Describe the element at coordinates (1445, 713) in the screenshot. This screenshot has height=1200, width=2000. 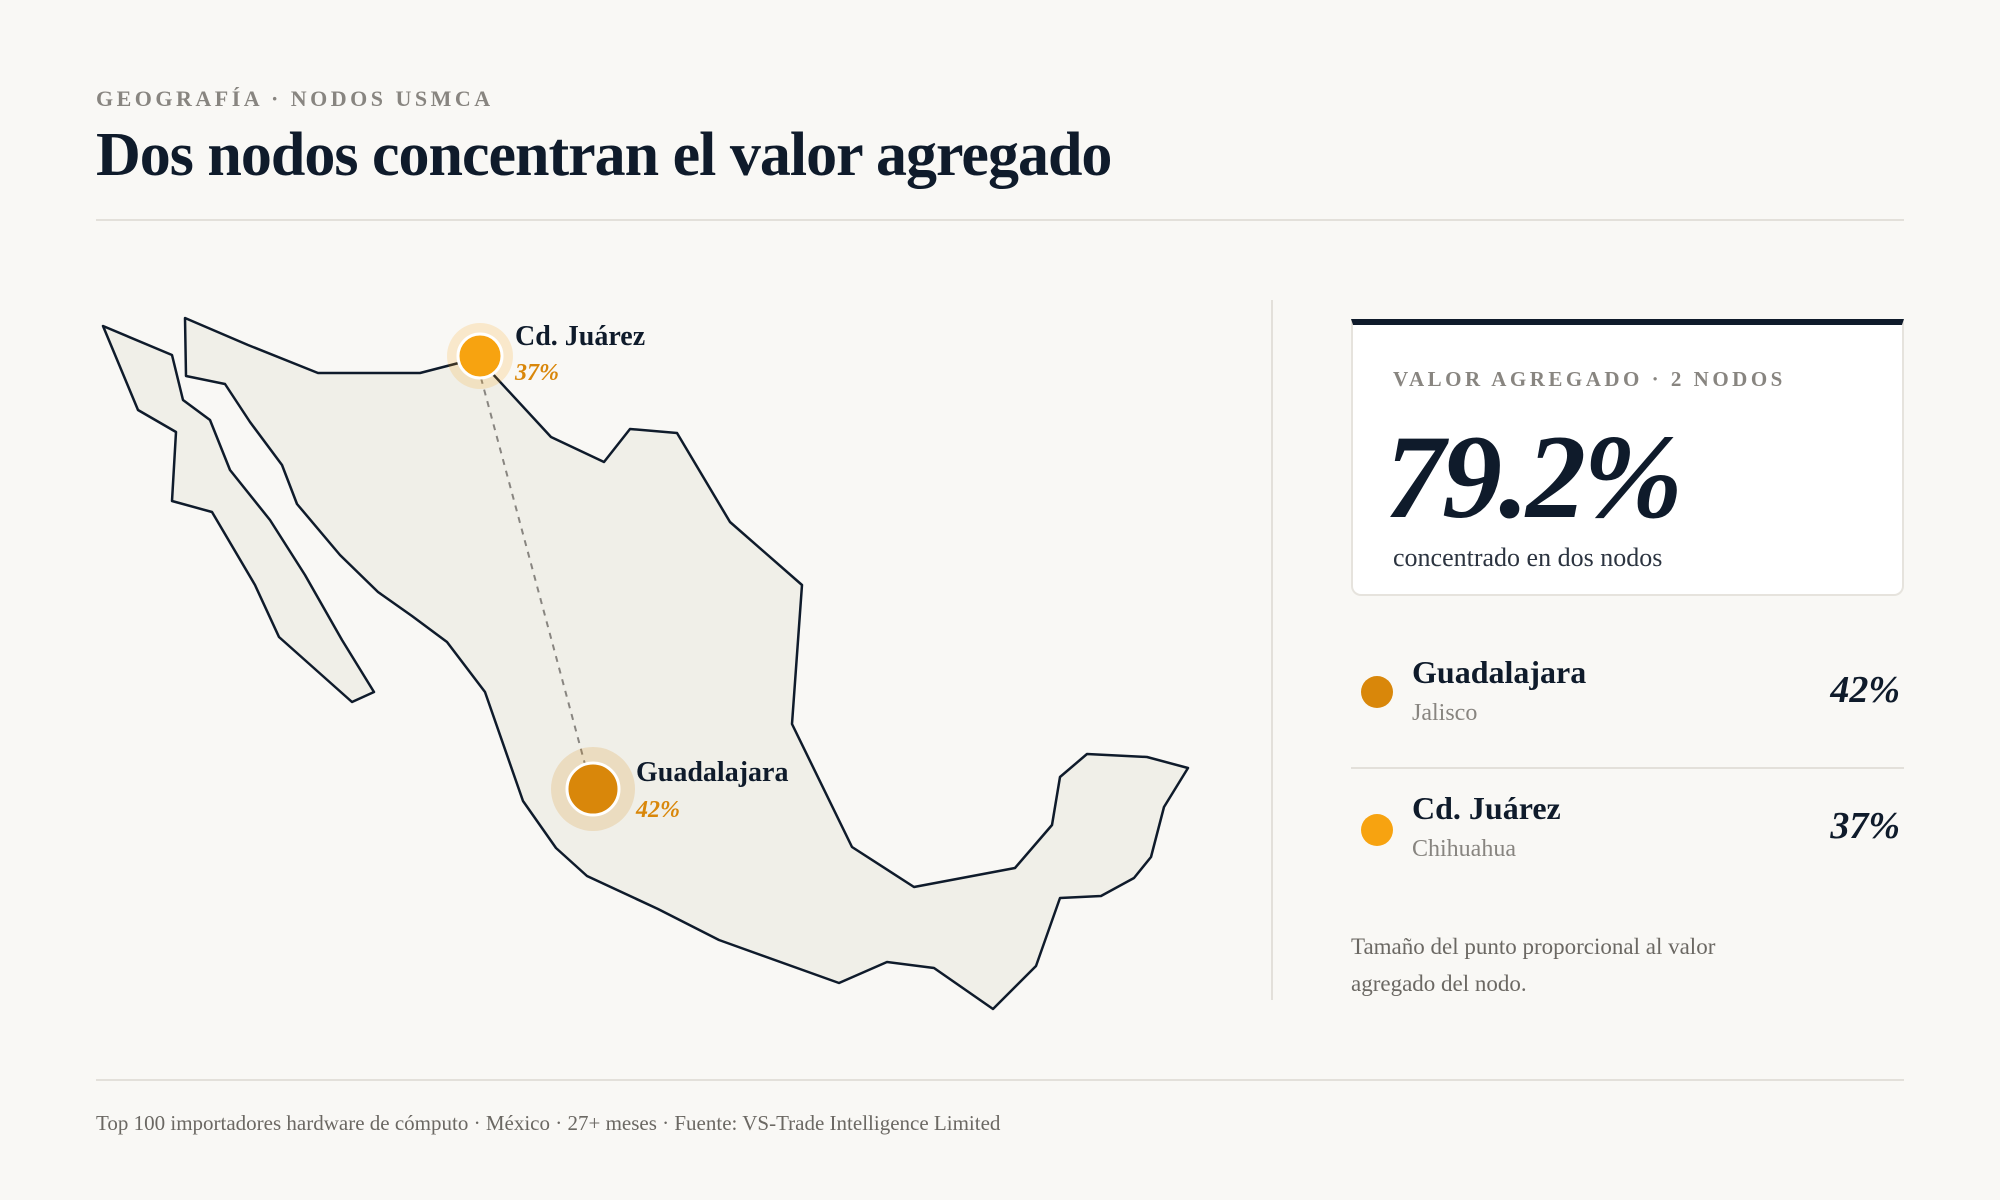
I see `node-state-jalisco: Jalisco` at that location.